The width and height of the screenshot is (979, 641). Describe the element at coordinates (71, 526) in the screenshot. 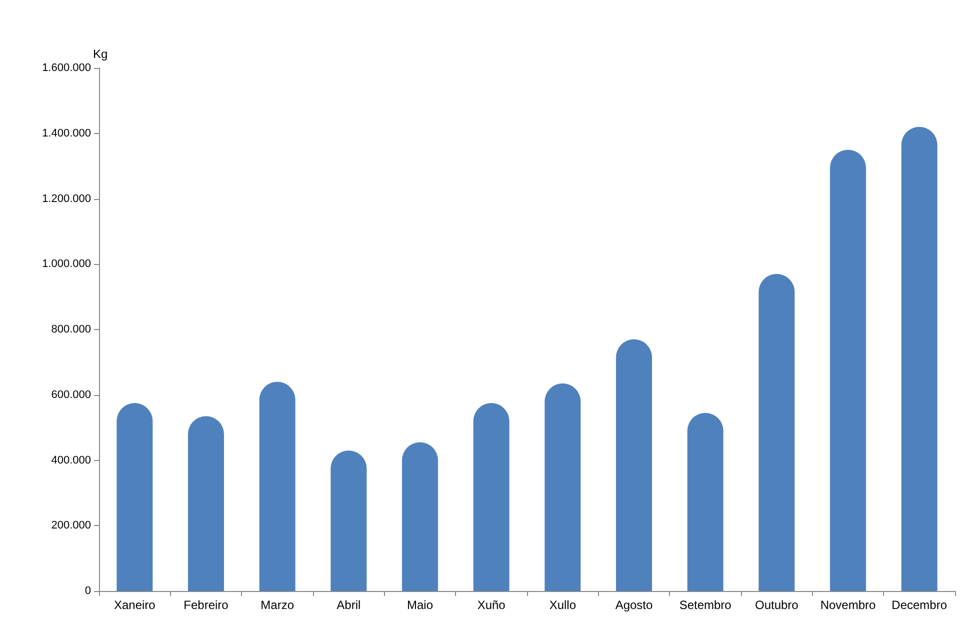

I see `y-tick-label: 200.000` at that location.